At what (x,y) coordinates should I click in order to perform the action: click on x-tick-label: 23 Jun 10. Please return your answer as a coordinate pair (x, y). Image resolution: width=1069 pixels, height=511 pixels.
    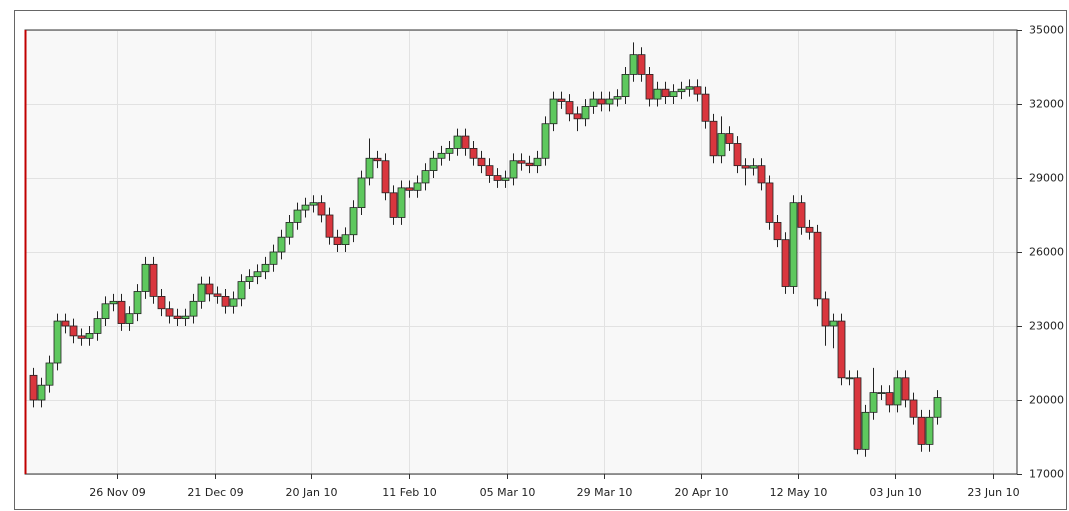
    Looking at the image, I should click on (993, 492).